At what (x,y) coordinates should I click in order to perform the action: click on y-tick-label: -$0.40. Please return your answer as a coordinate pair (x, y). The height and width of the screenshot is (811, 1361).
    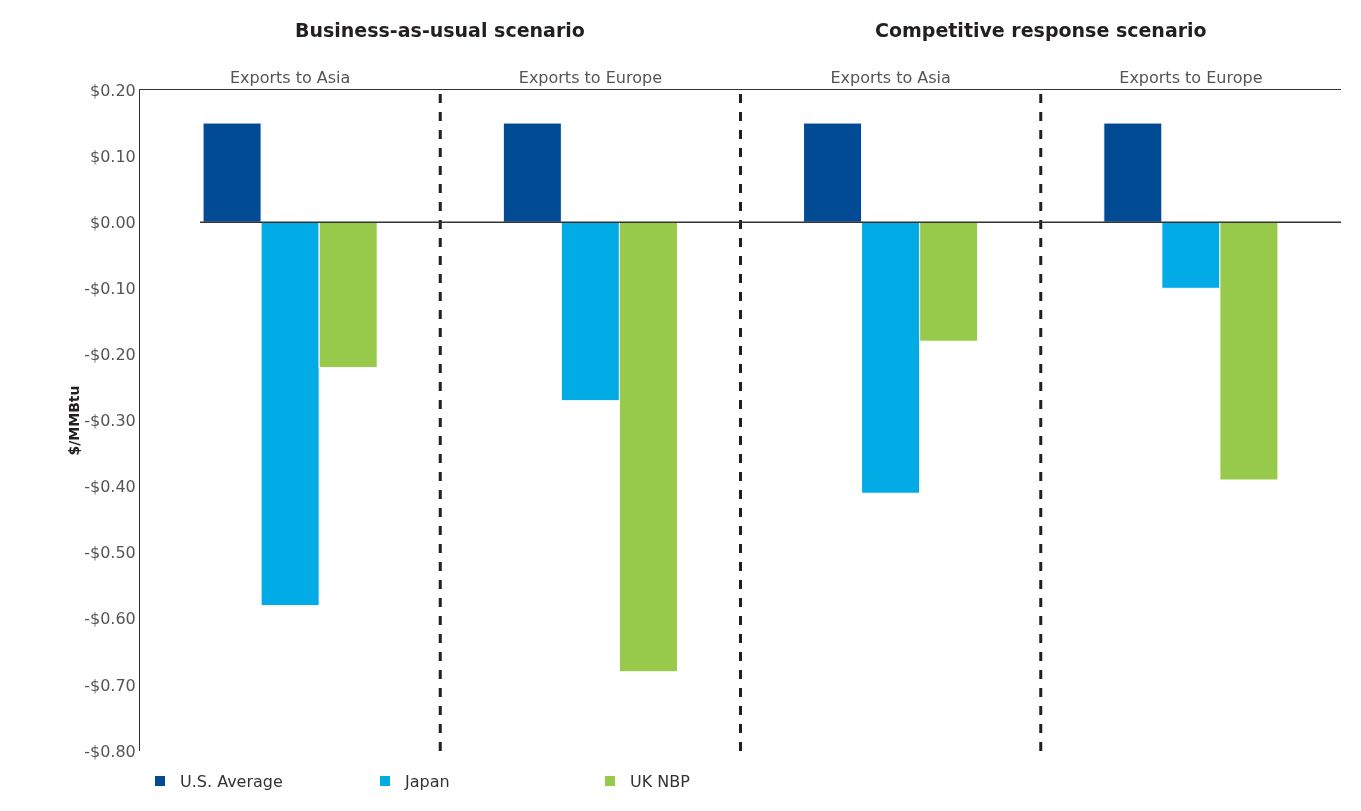
    Looking at the image, I should click on (110, 487).